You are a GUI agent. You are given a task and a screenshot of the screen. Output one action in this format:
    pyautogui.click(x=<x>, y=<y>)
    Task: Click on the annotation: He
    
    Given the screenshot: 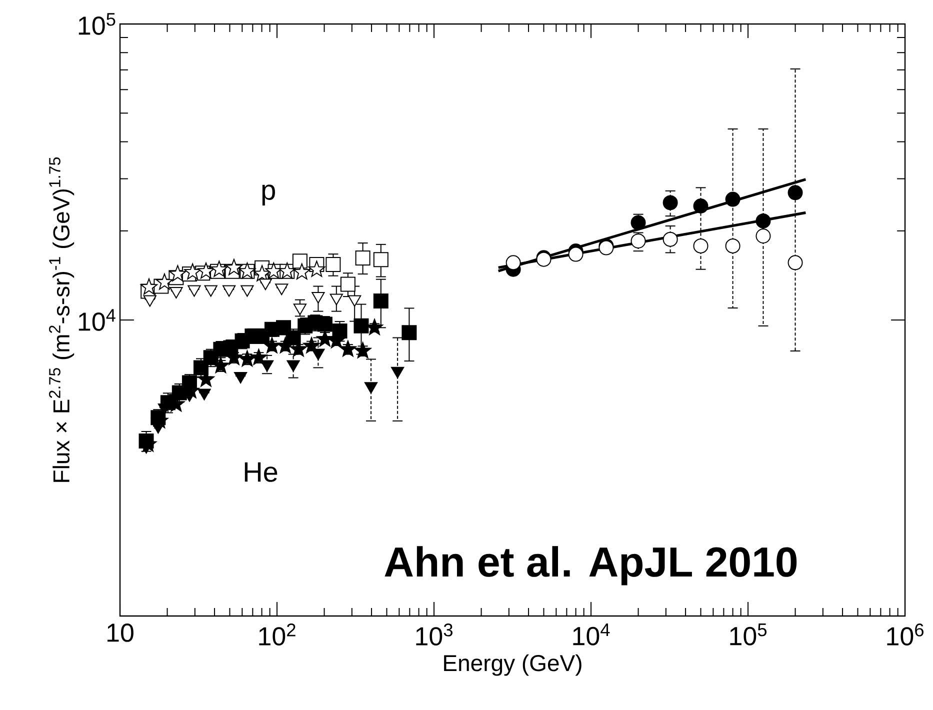 What is the action you would take?
    pyautogui.click(x=261, y=472)
    